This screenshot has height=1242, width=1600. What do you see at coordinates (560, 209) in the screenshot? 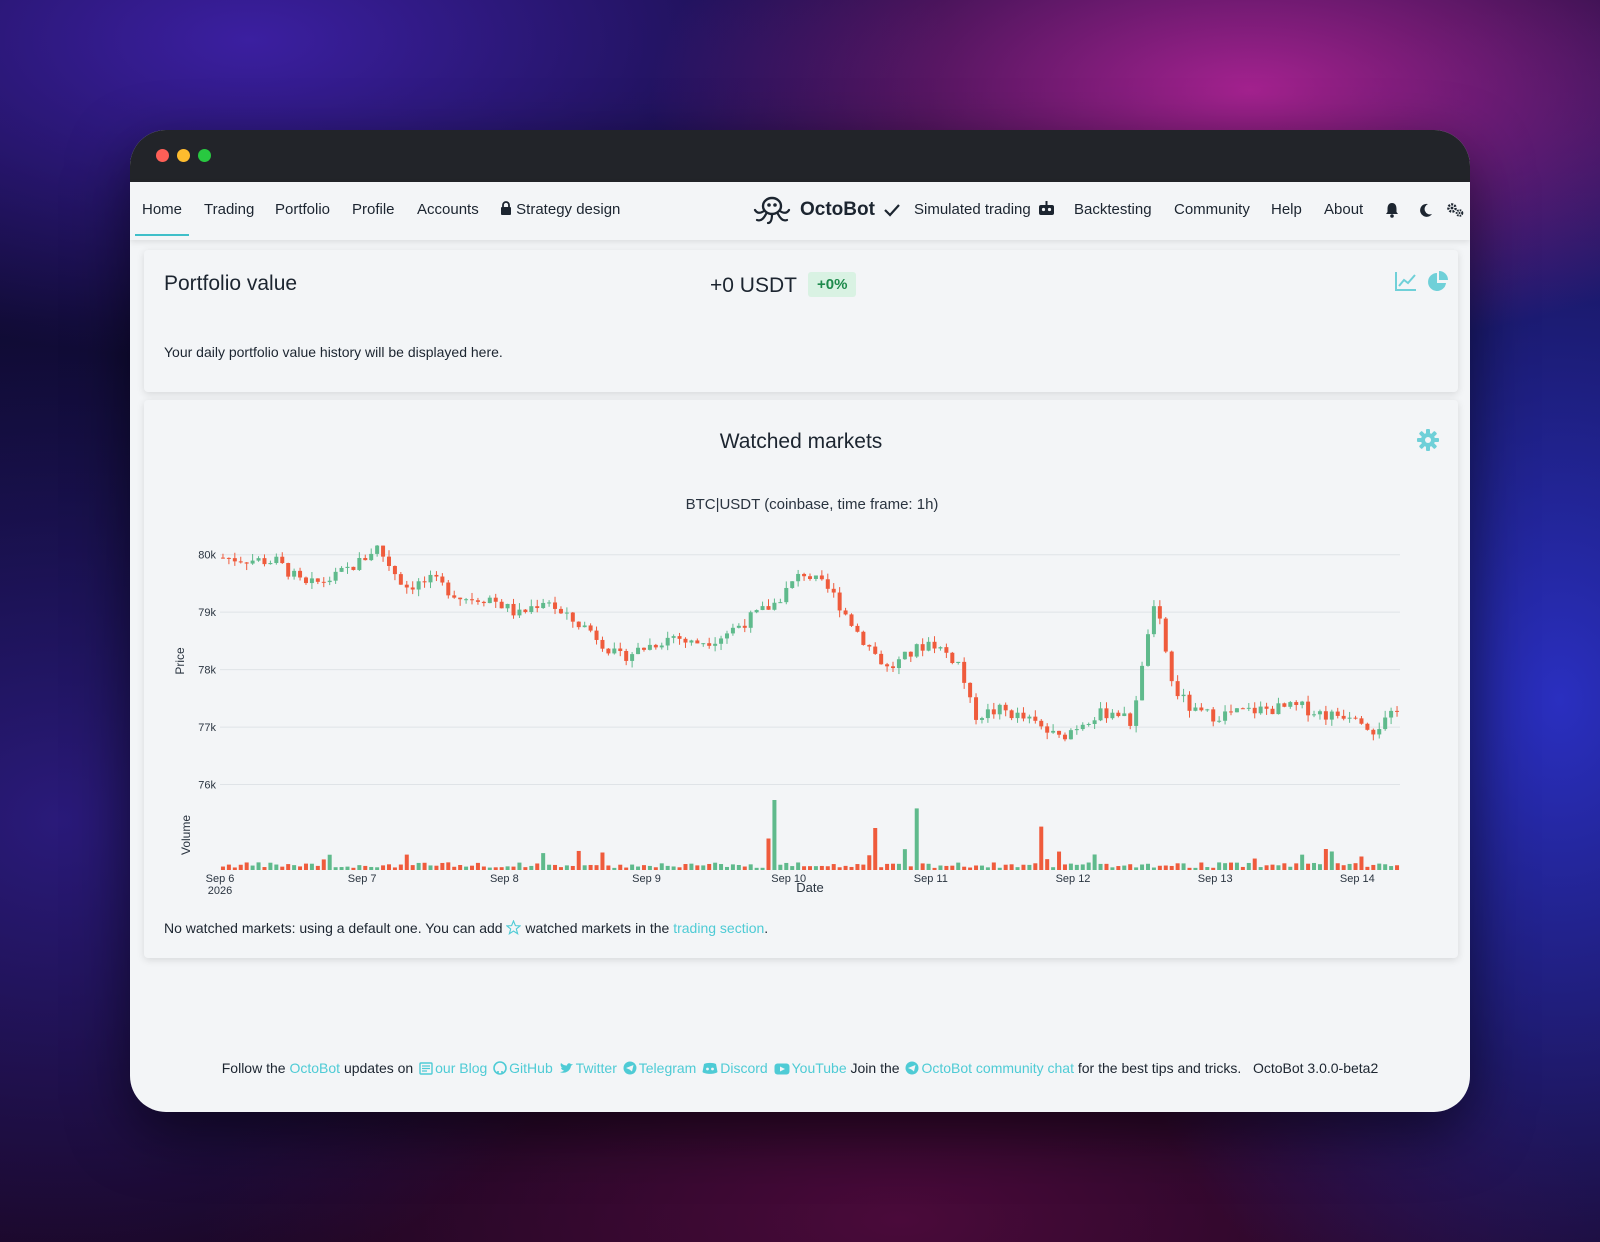
I see `nav-strategy-design: Strategy design` at bounding box center [560, 209].